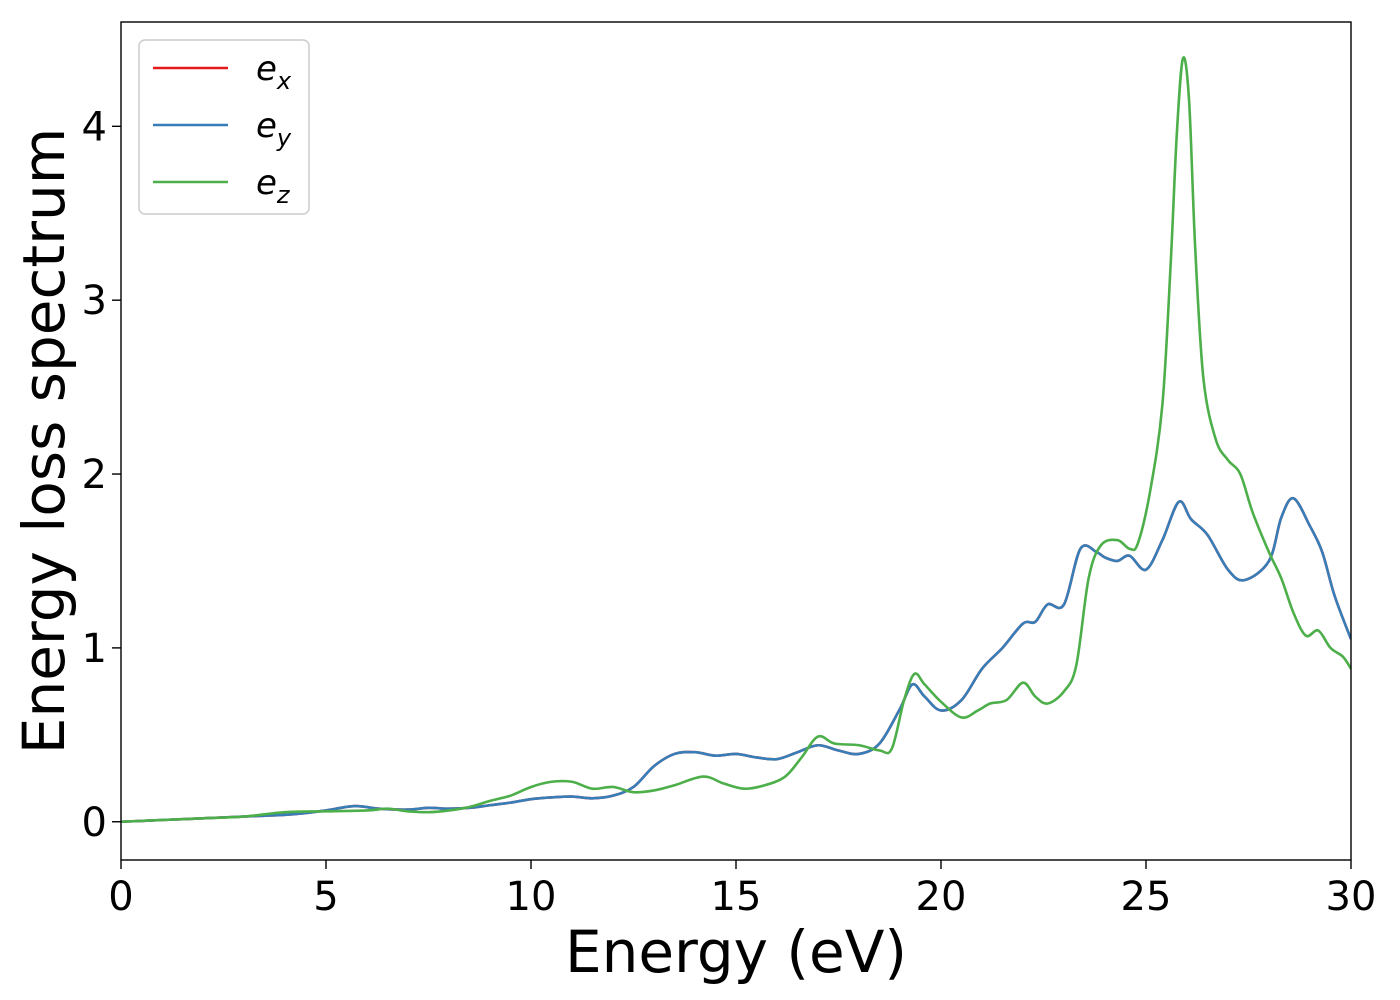 The height and width of the screenshot is (1000, 1400). I want to click on legend-items: ex ey ez, so click(222, 129).